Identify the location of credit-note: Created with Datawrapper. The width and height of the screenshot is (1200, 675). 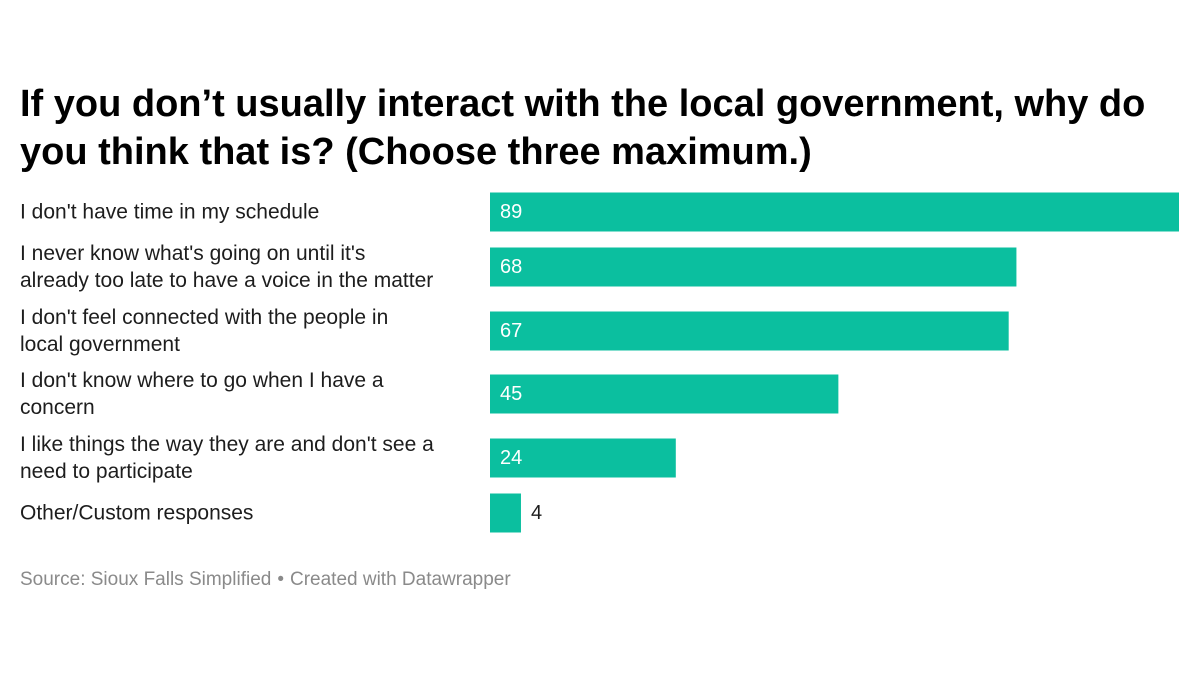
(400, 579).